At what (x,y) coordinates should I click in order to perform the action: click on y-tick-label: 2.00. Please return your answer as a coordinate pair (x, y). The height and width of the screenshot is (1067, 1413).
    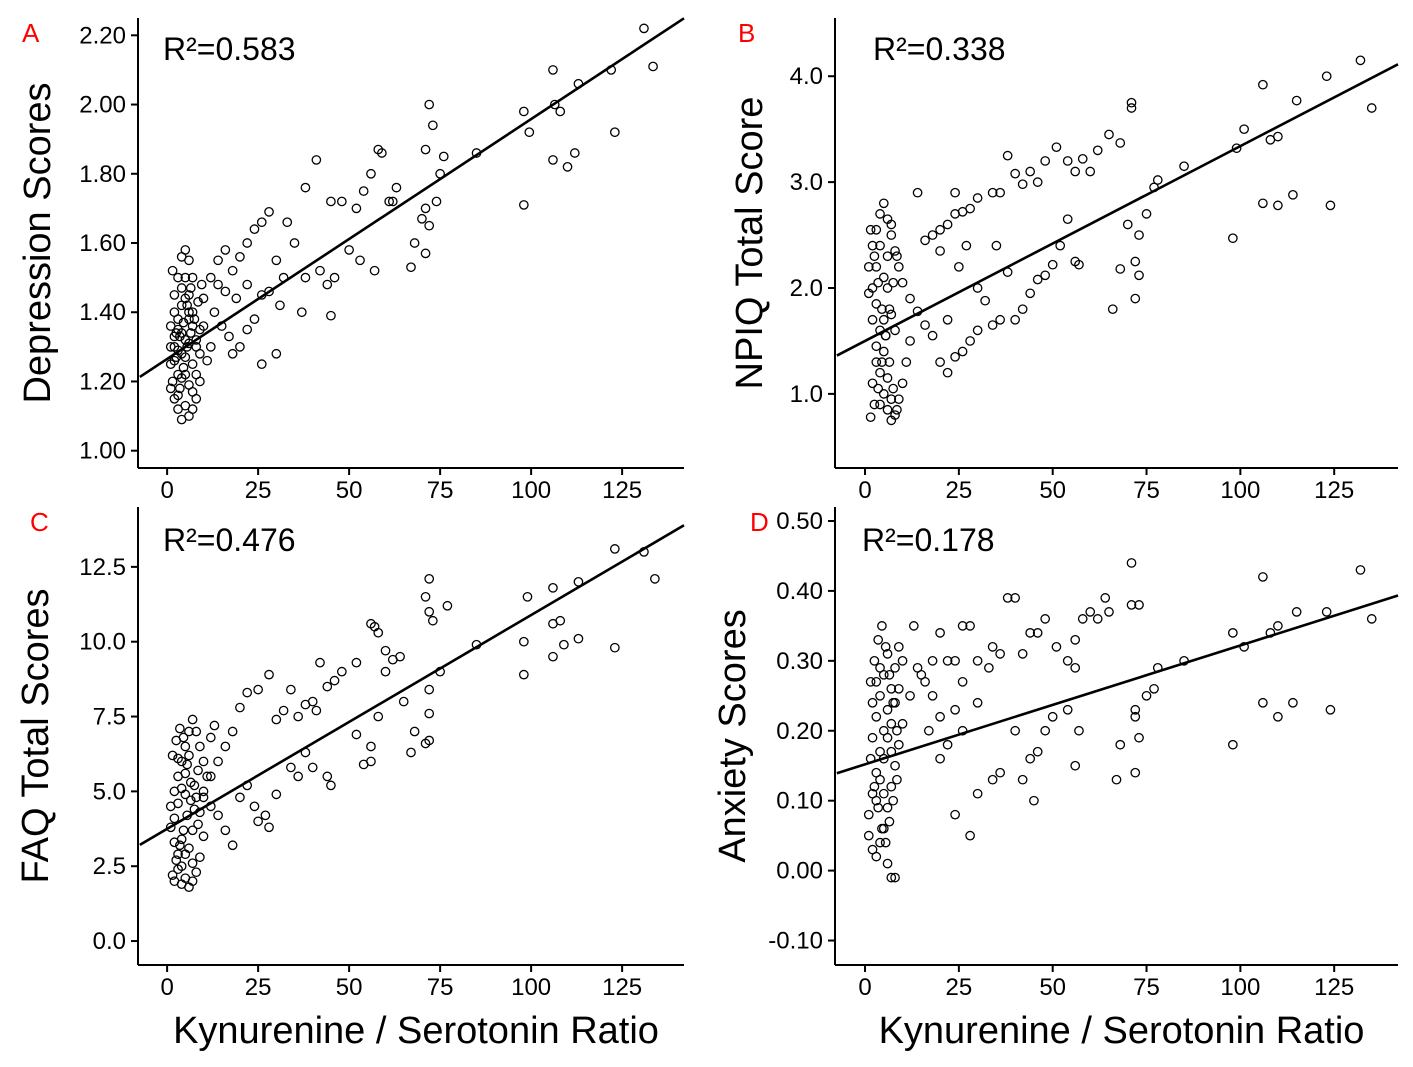
    Looking at the image, I should click on (102, 105).